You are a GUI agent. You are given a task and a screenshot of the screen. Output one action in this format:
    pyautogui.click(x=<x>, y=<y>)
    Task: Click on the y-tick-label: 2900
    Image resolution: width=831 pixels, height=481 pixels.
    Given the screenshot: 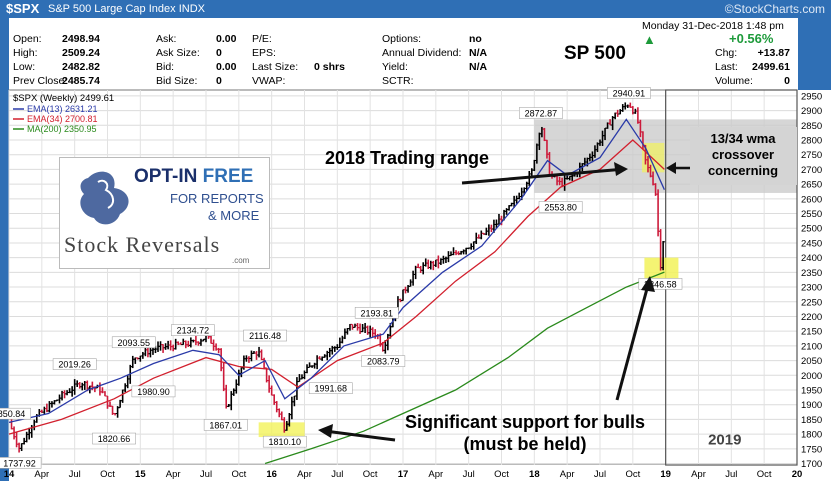 What is the action you would take?
    pyautogui.click(x=811, y=111)
    